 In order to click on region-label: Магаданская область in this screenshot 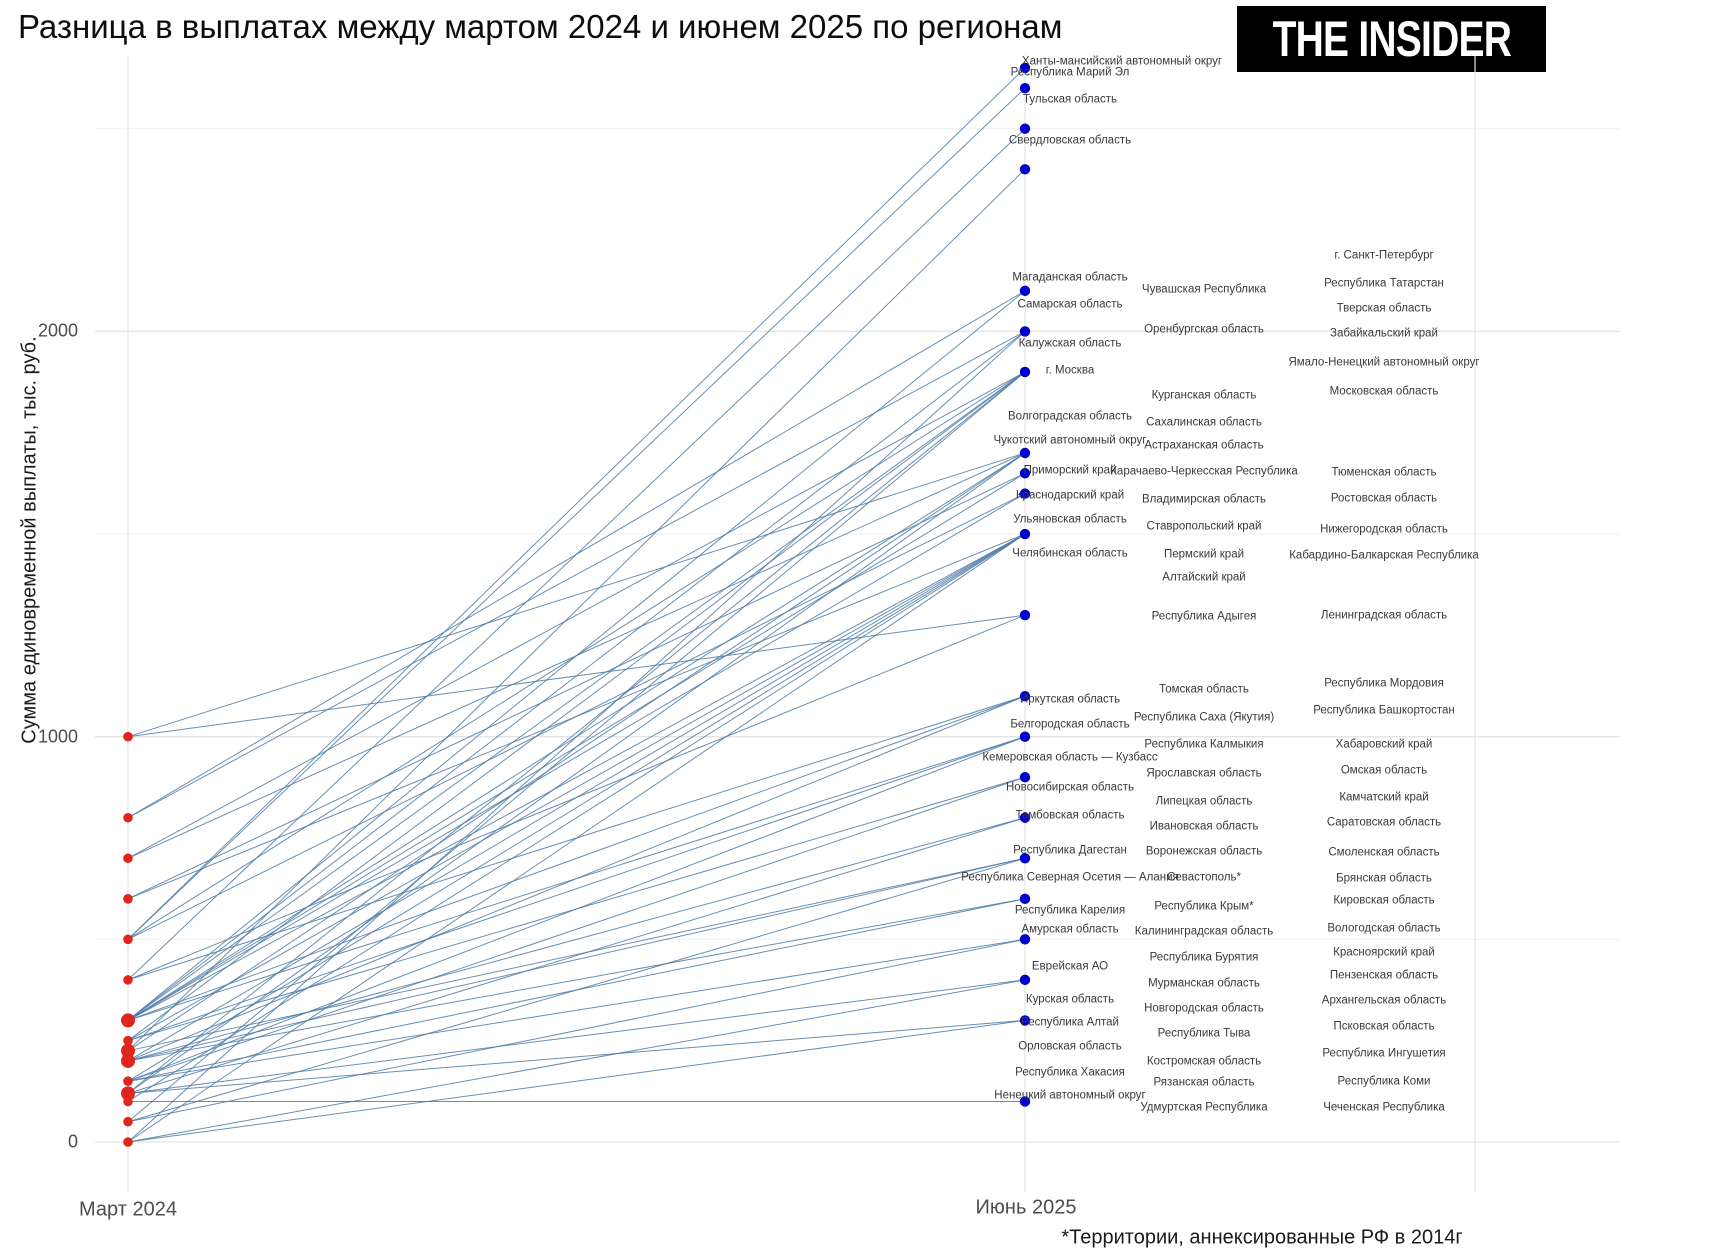, I will do `click(1070, 277)`.